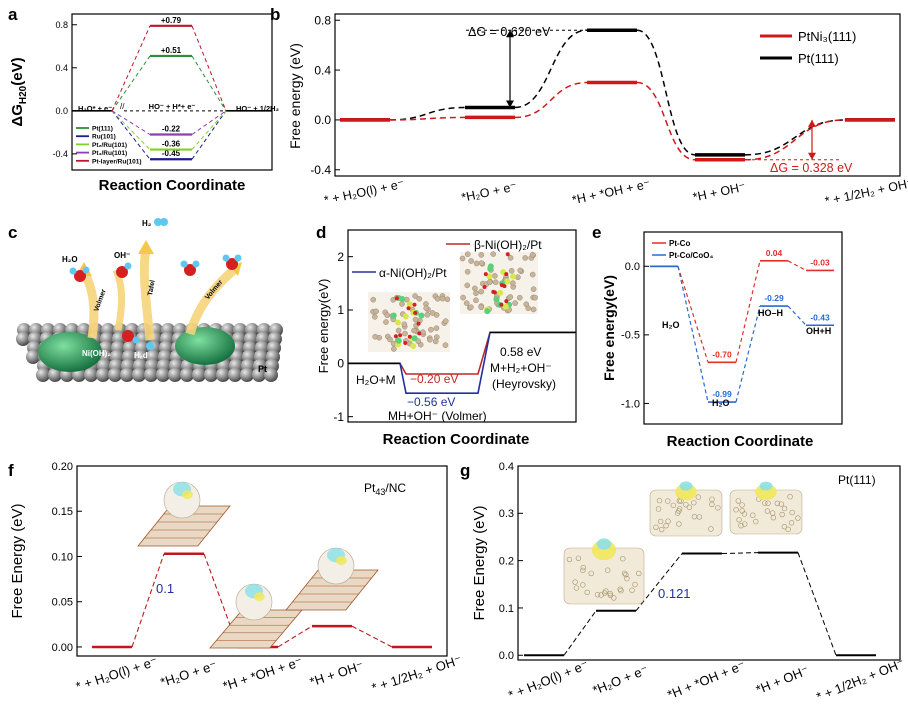 The image size is (908, 716). I want to click on panel-e-value-label: -0.99, so click(722, 394).